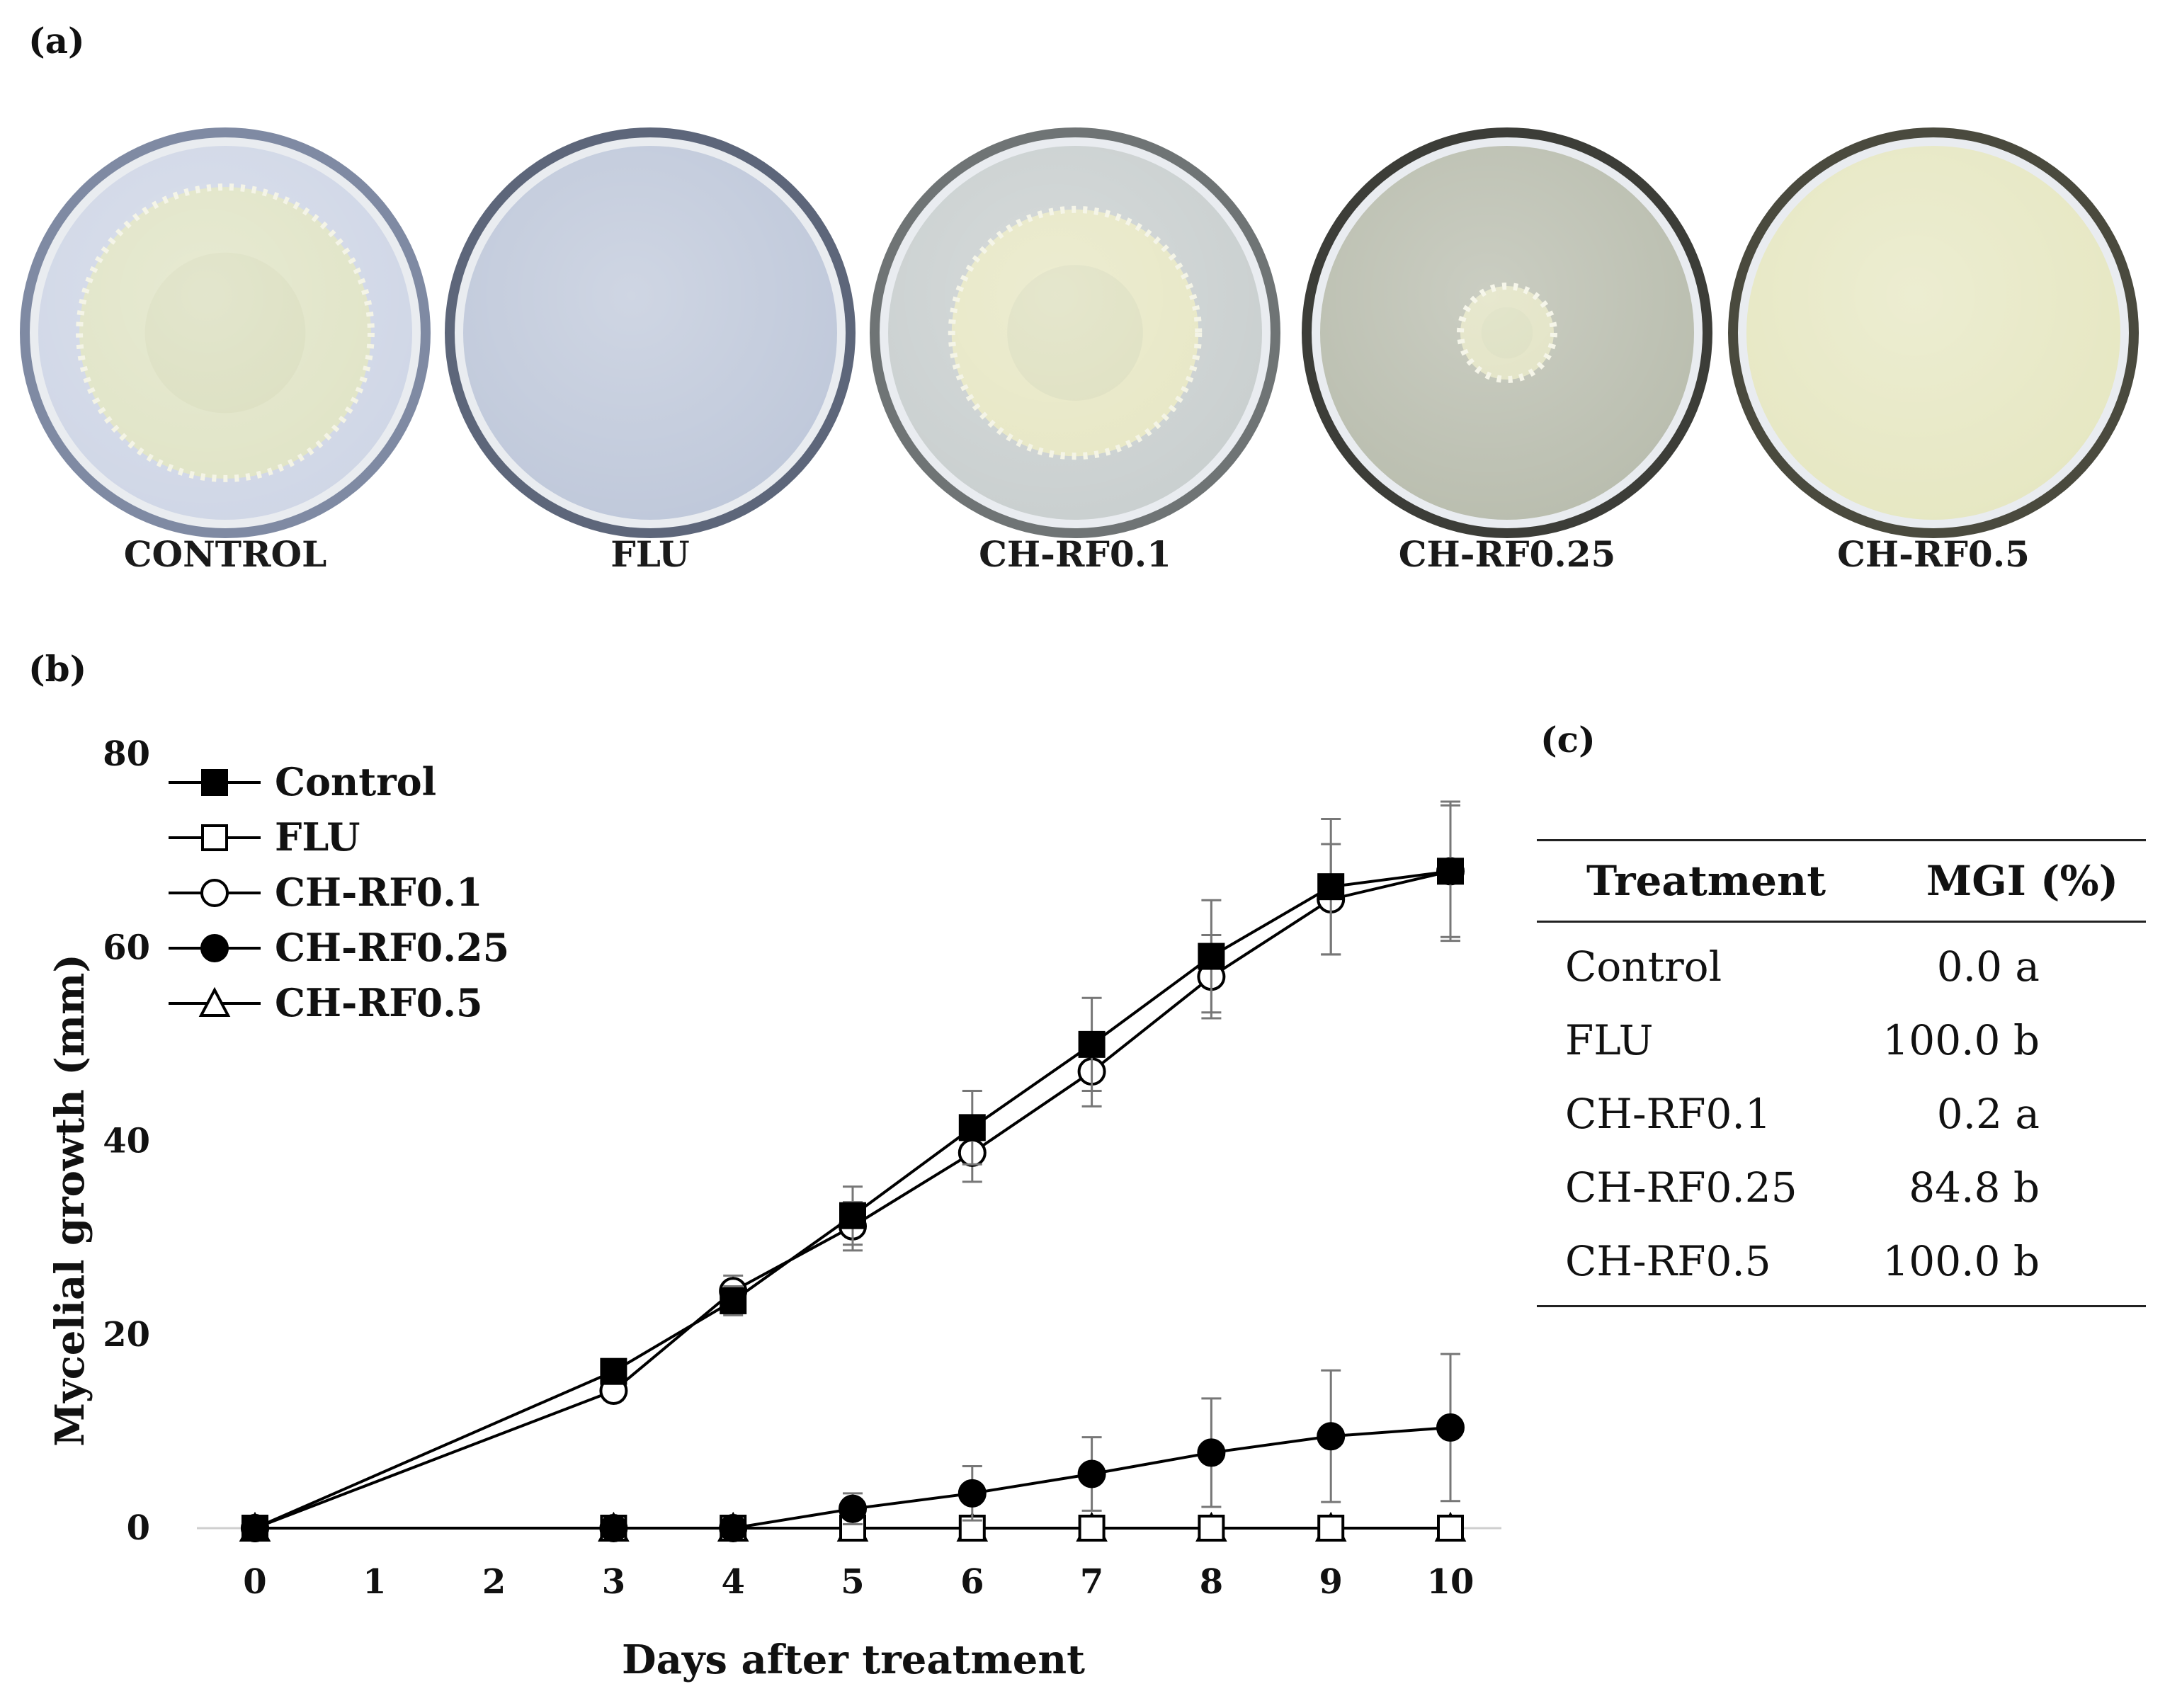 The image size is (2165, 1708). I want to click on dish-label: CH-RF0.25, so click(1508, 554).